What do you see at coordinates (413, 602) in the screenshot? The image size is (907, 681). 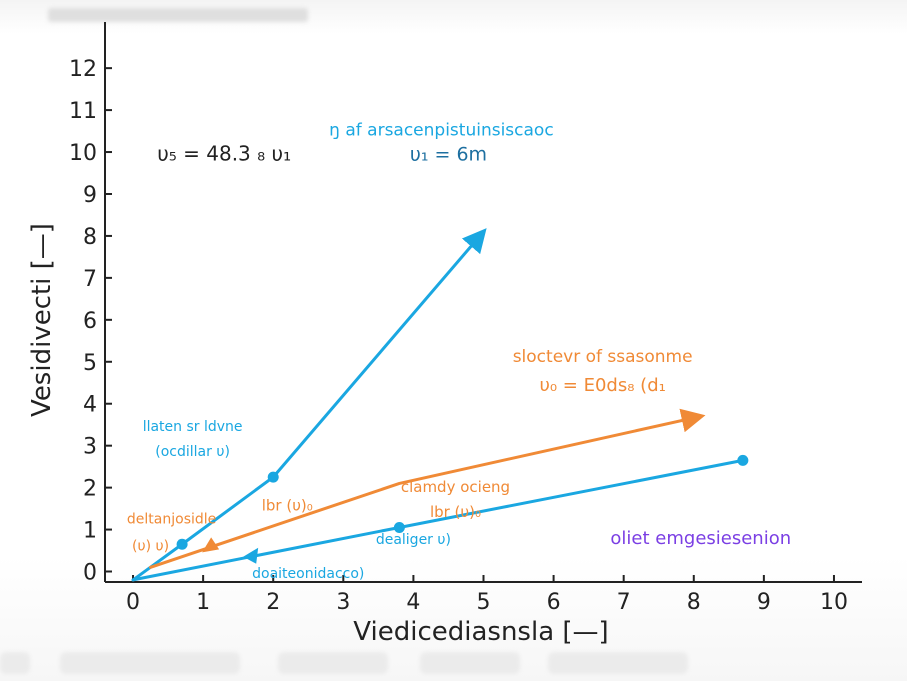 I see `x-tick-label-4: 4` at bounding box center [413, 602].